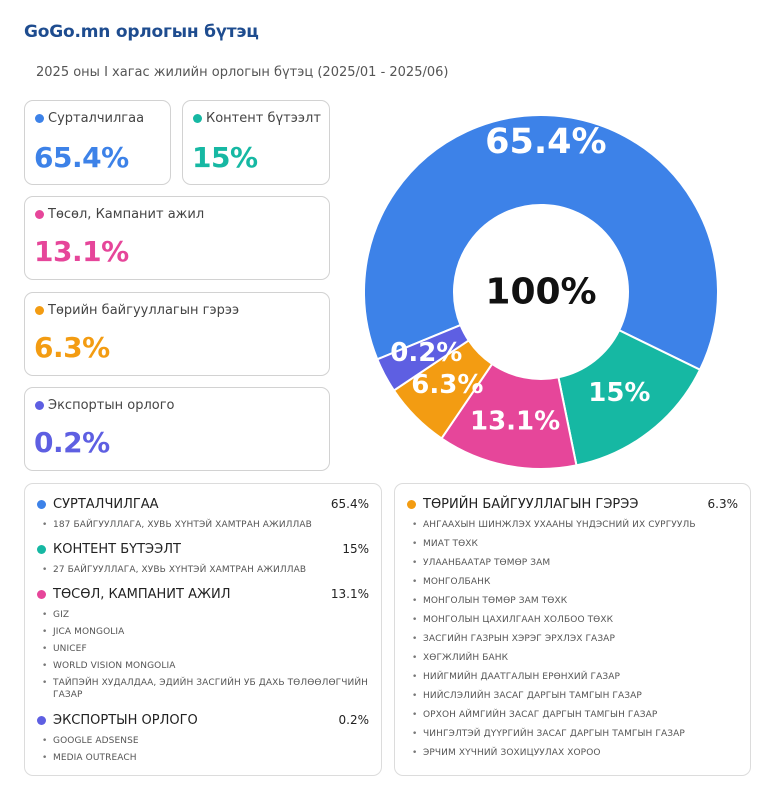 This screenshot has height=800, width=775. What do you see at coordinates (572, 601) in the screenshot?
I see `list-item: МОНГОЛЫН ТӨМӨР ЗАМ ТӨХК` at bounding box center [572, 601].